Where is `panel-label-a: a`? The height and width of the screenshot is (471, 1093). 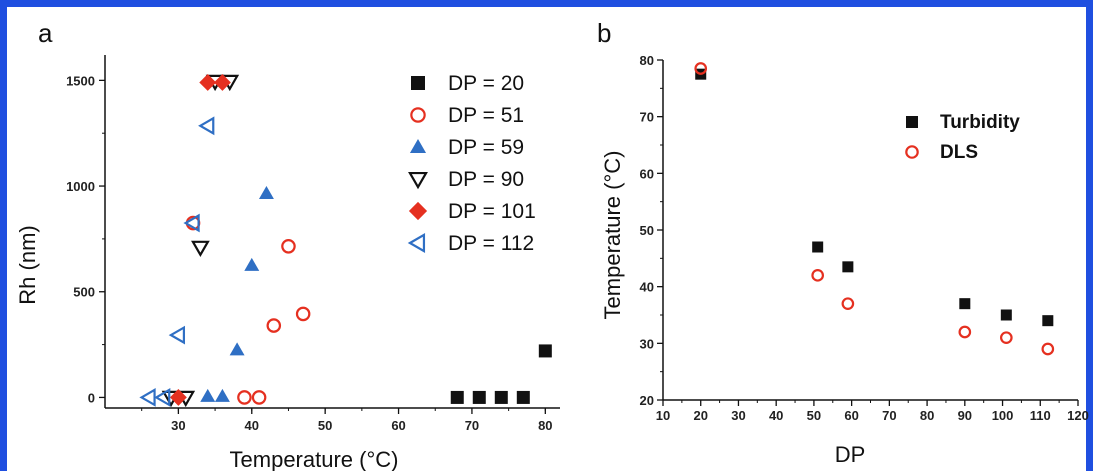
panel-label-a: a is located at coordinates (45, 33).